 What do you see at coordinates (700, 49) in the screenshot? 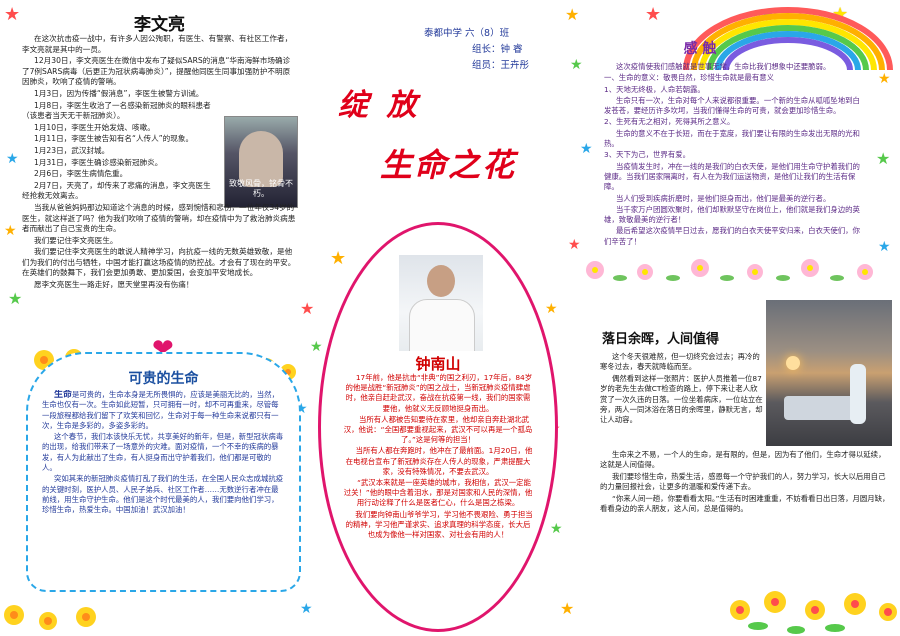
I see `touch-title: 感 触` at bounding box center [700, 49].